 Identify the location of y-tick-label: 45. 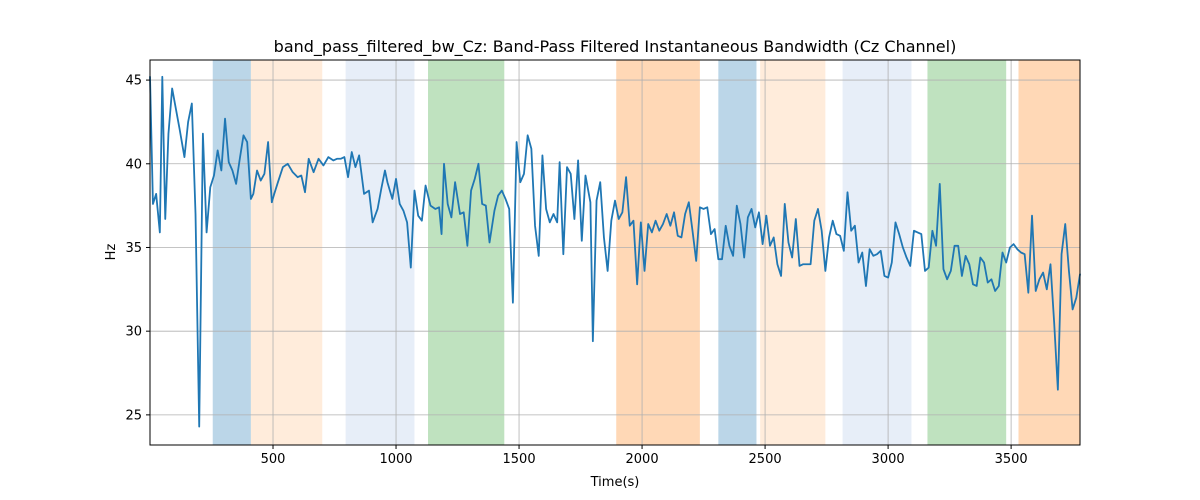
(133, 81).